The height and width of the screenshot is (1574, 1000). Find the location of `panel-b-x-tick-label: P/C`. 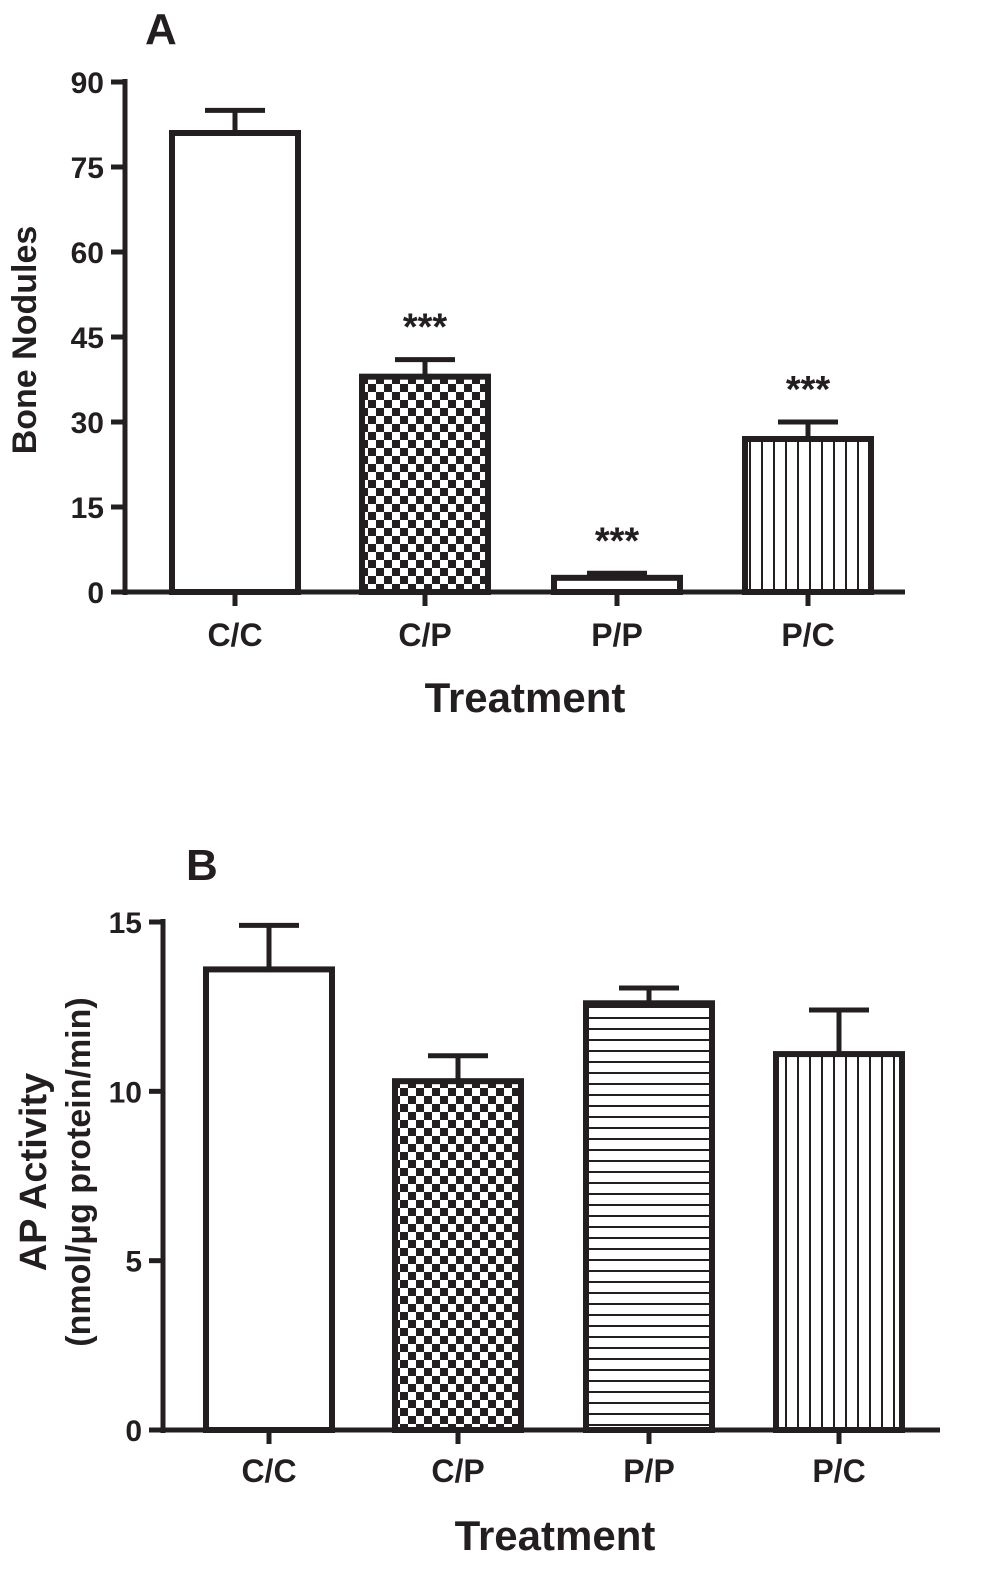

panel-b-x-tick-label: P/C is located at coordinates (838, 1471).